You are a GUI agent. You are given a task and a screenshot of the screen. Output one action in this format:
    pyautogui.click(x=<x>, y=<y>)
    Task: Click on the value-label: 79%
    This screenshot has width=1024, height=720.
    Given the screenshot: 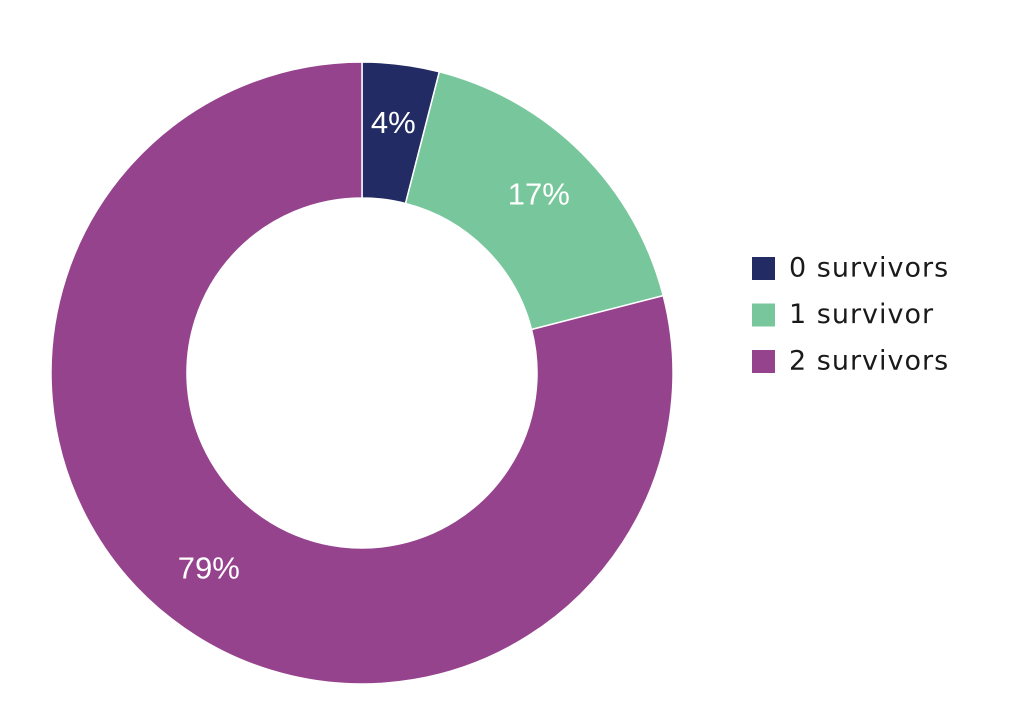 What is the action you would take?
    pyautogui.click(x=209, y=568)
    